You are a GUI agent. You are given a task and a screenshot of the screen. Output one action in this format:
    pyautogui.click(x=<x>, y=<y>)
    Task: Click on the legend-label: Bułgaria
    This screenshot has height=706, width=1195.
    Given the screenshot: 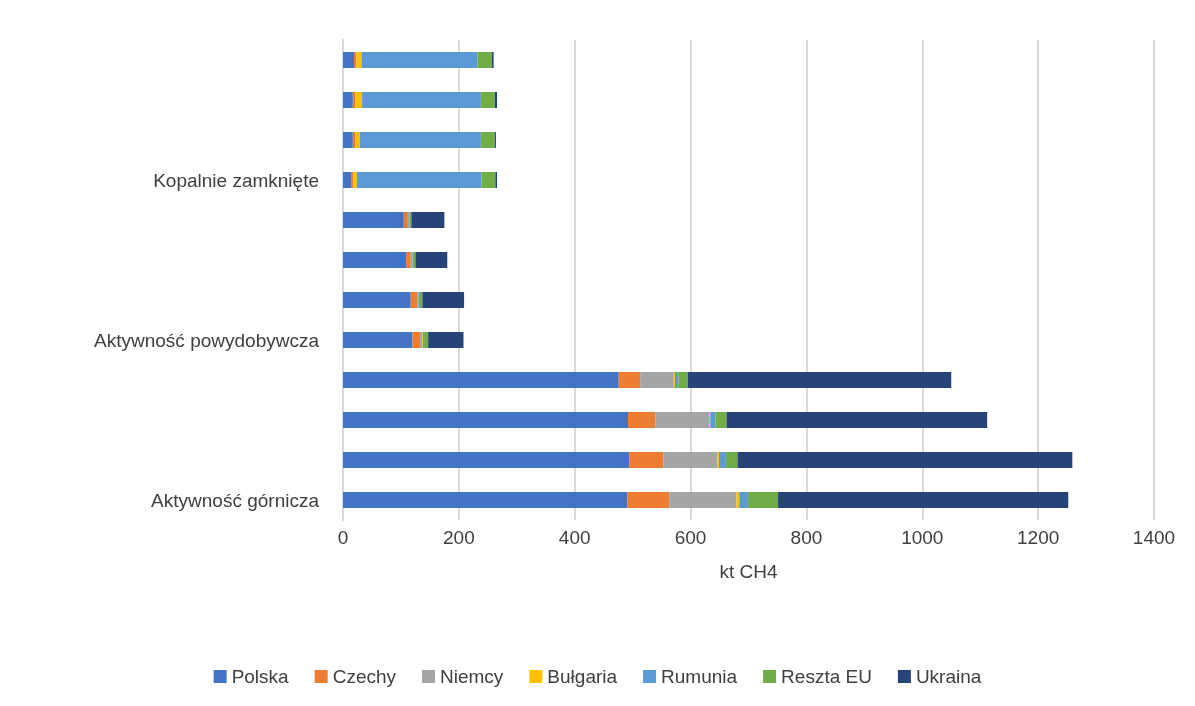 What is the action you would take?
    pyautogui.click(x=582, y=676)
    